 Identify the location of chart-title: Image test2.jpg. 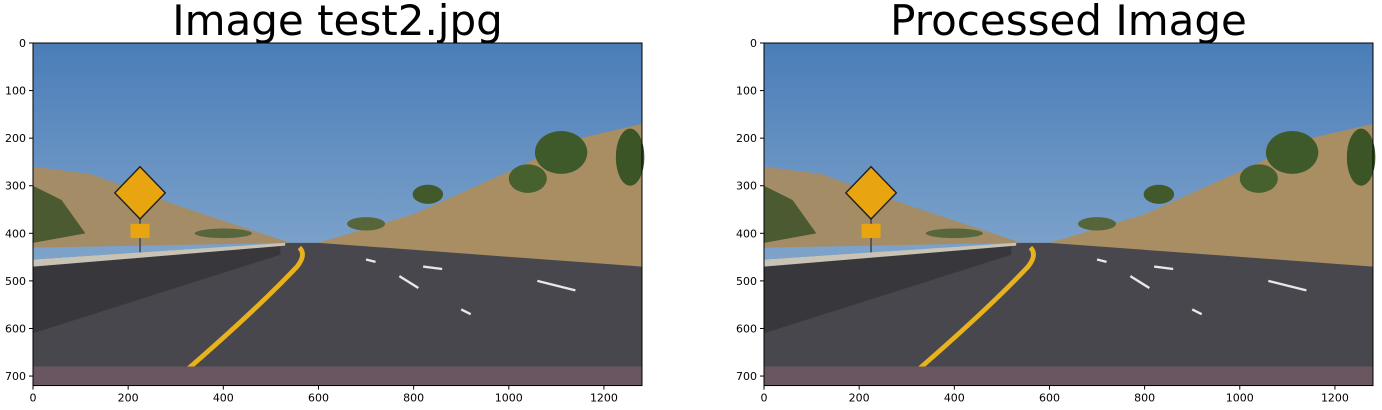
(337, 22).